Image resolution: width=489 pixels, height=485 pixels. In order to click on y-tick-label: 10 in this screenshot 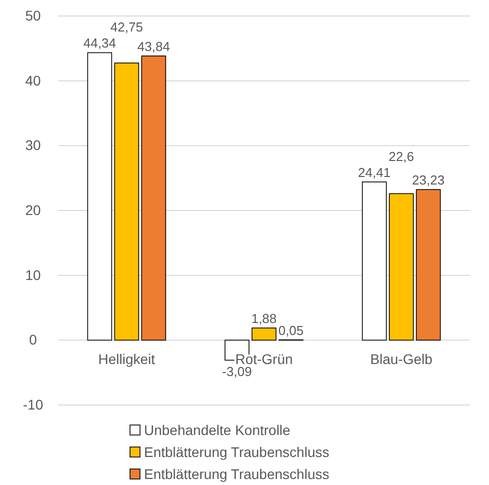, I will do `click(33, 274)`.